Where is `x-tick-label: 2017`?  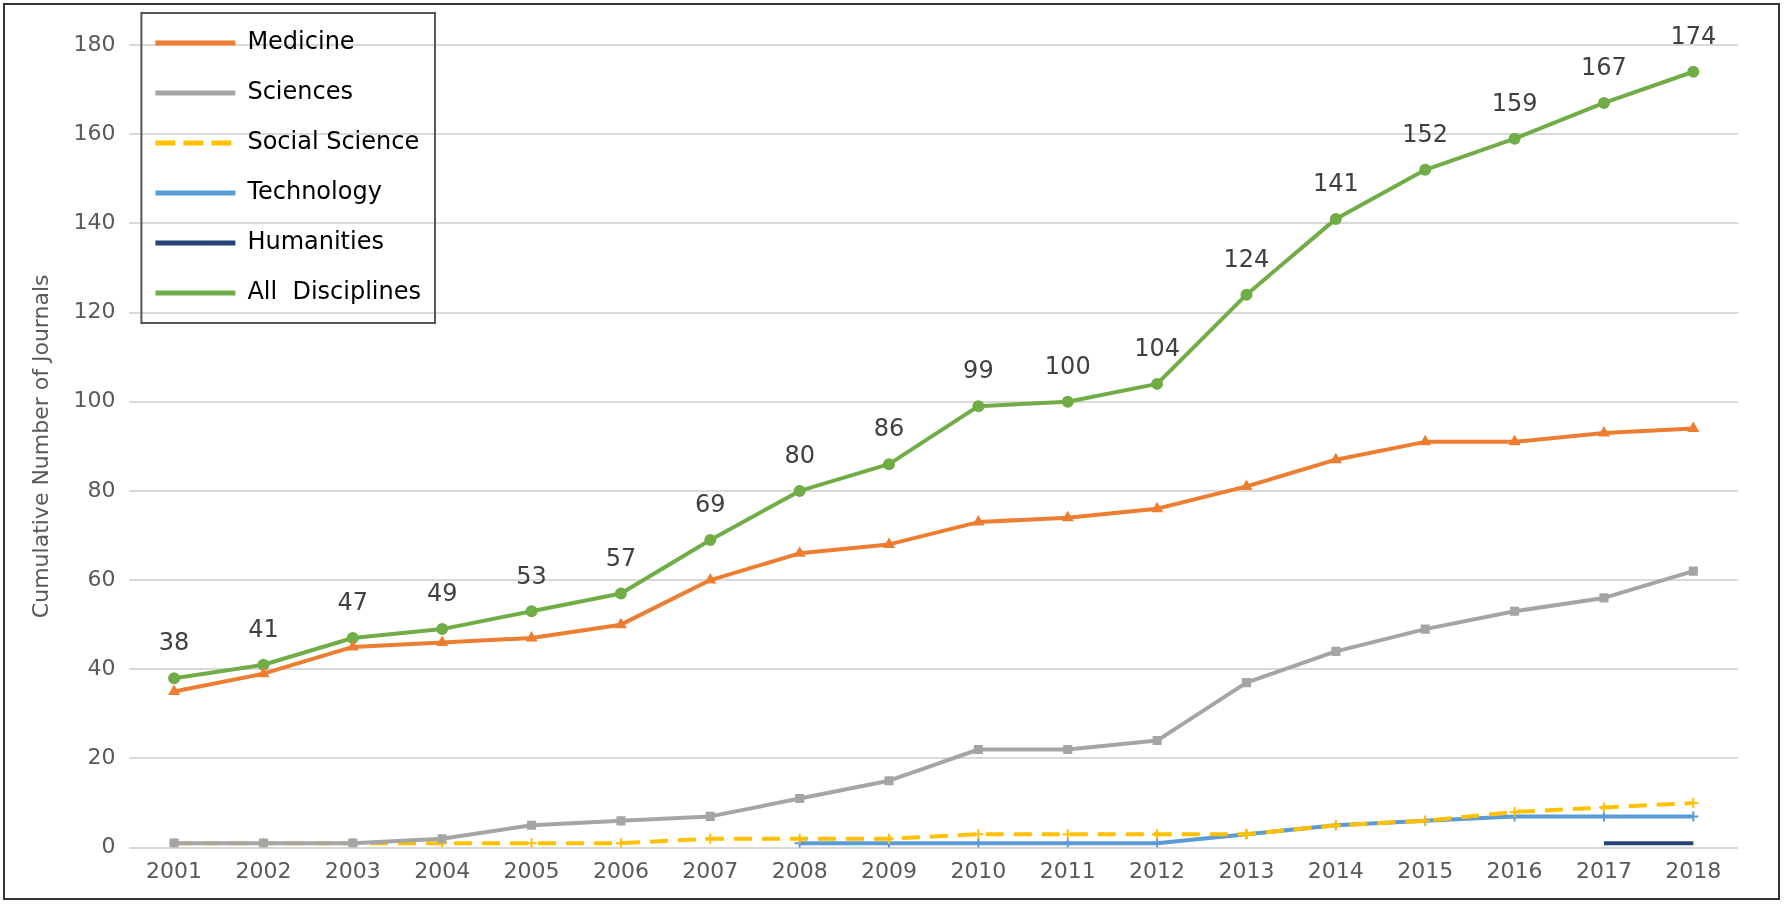 x-tick-label: 2017 is located at coordinates (1603, 870).